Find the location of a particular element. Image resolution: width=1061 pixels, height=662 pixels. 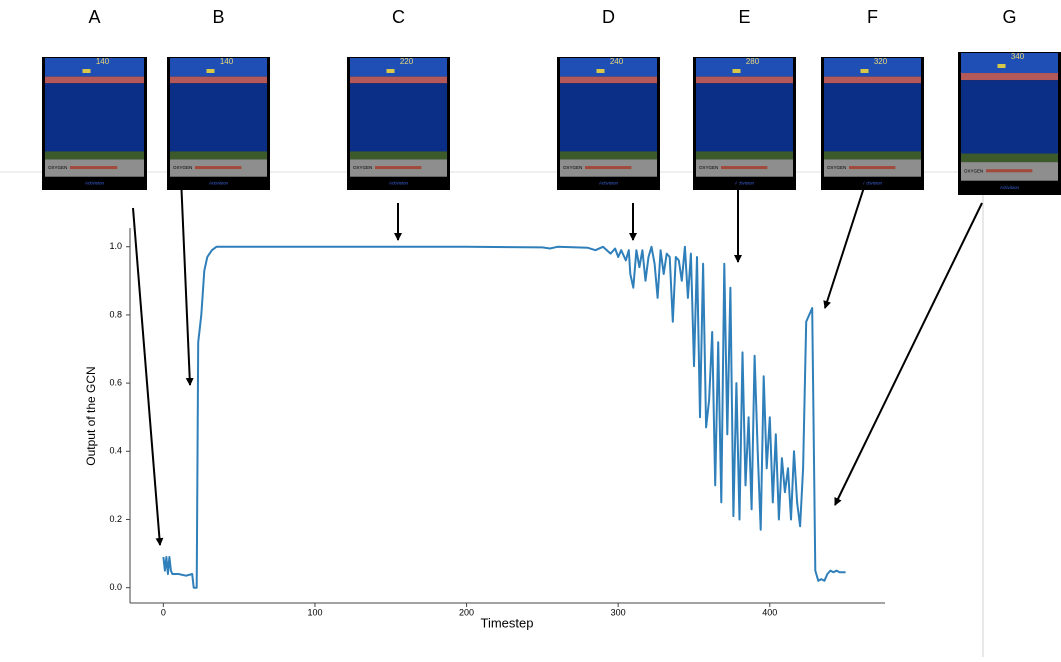

x-tick-label: 100 is located at coordinates (314, 612).